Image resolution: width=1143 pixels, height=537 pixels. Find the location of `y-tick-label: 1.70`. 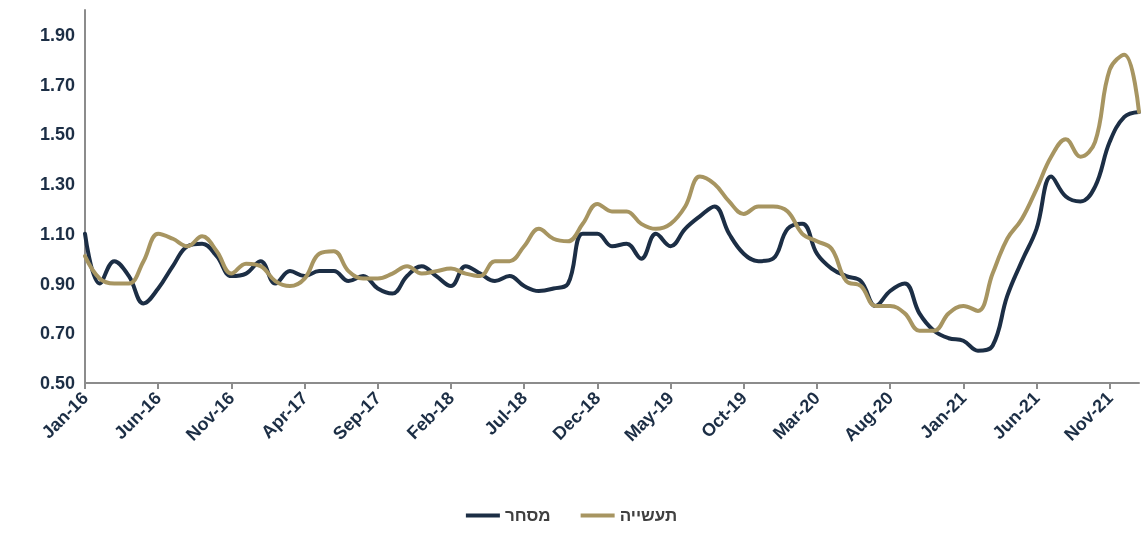

y-tick-label: 1.70 is located at coordinates (57, 84).